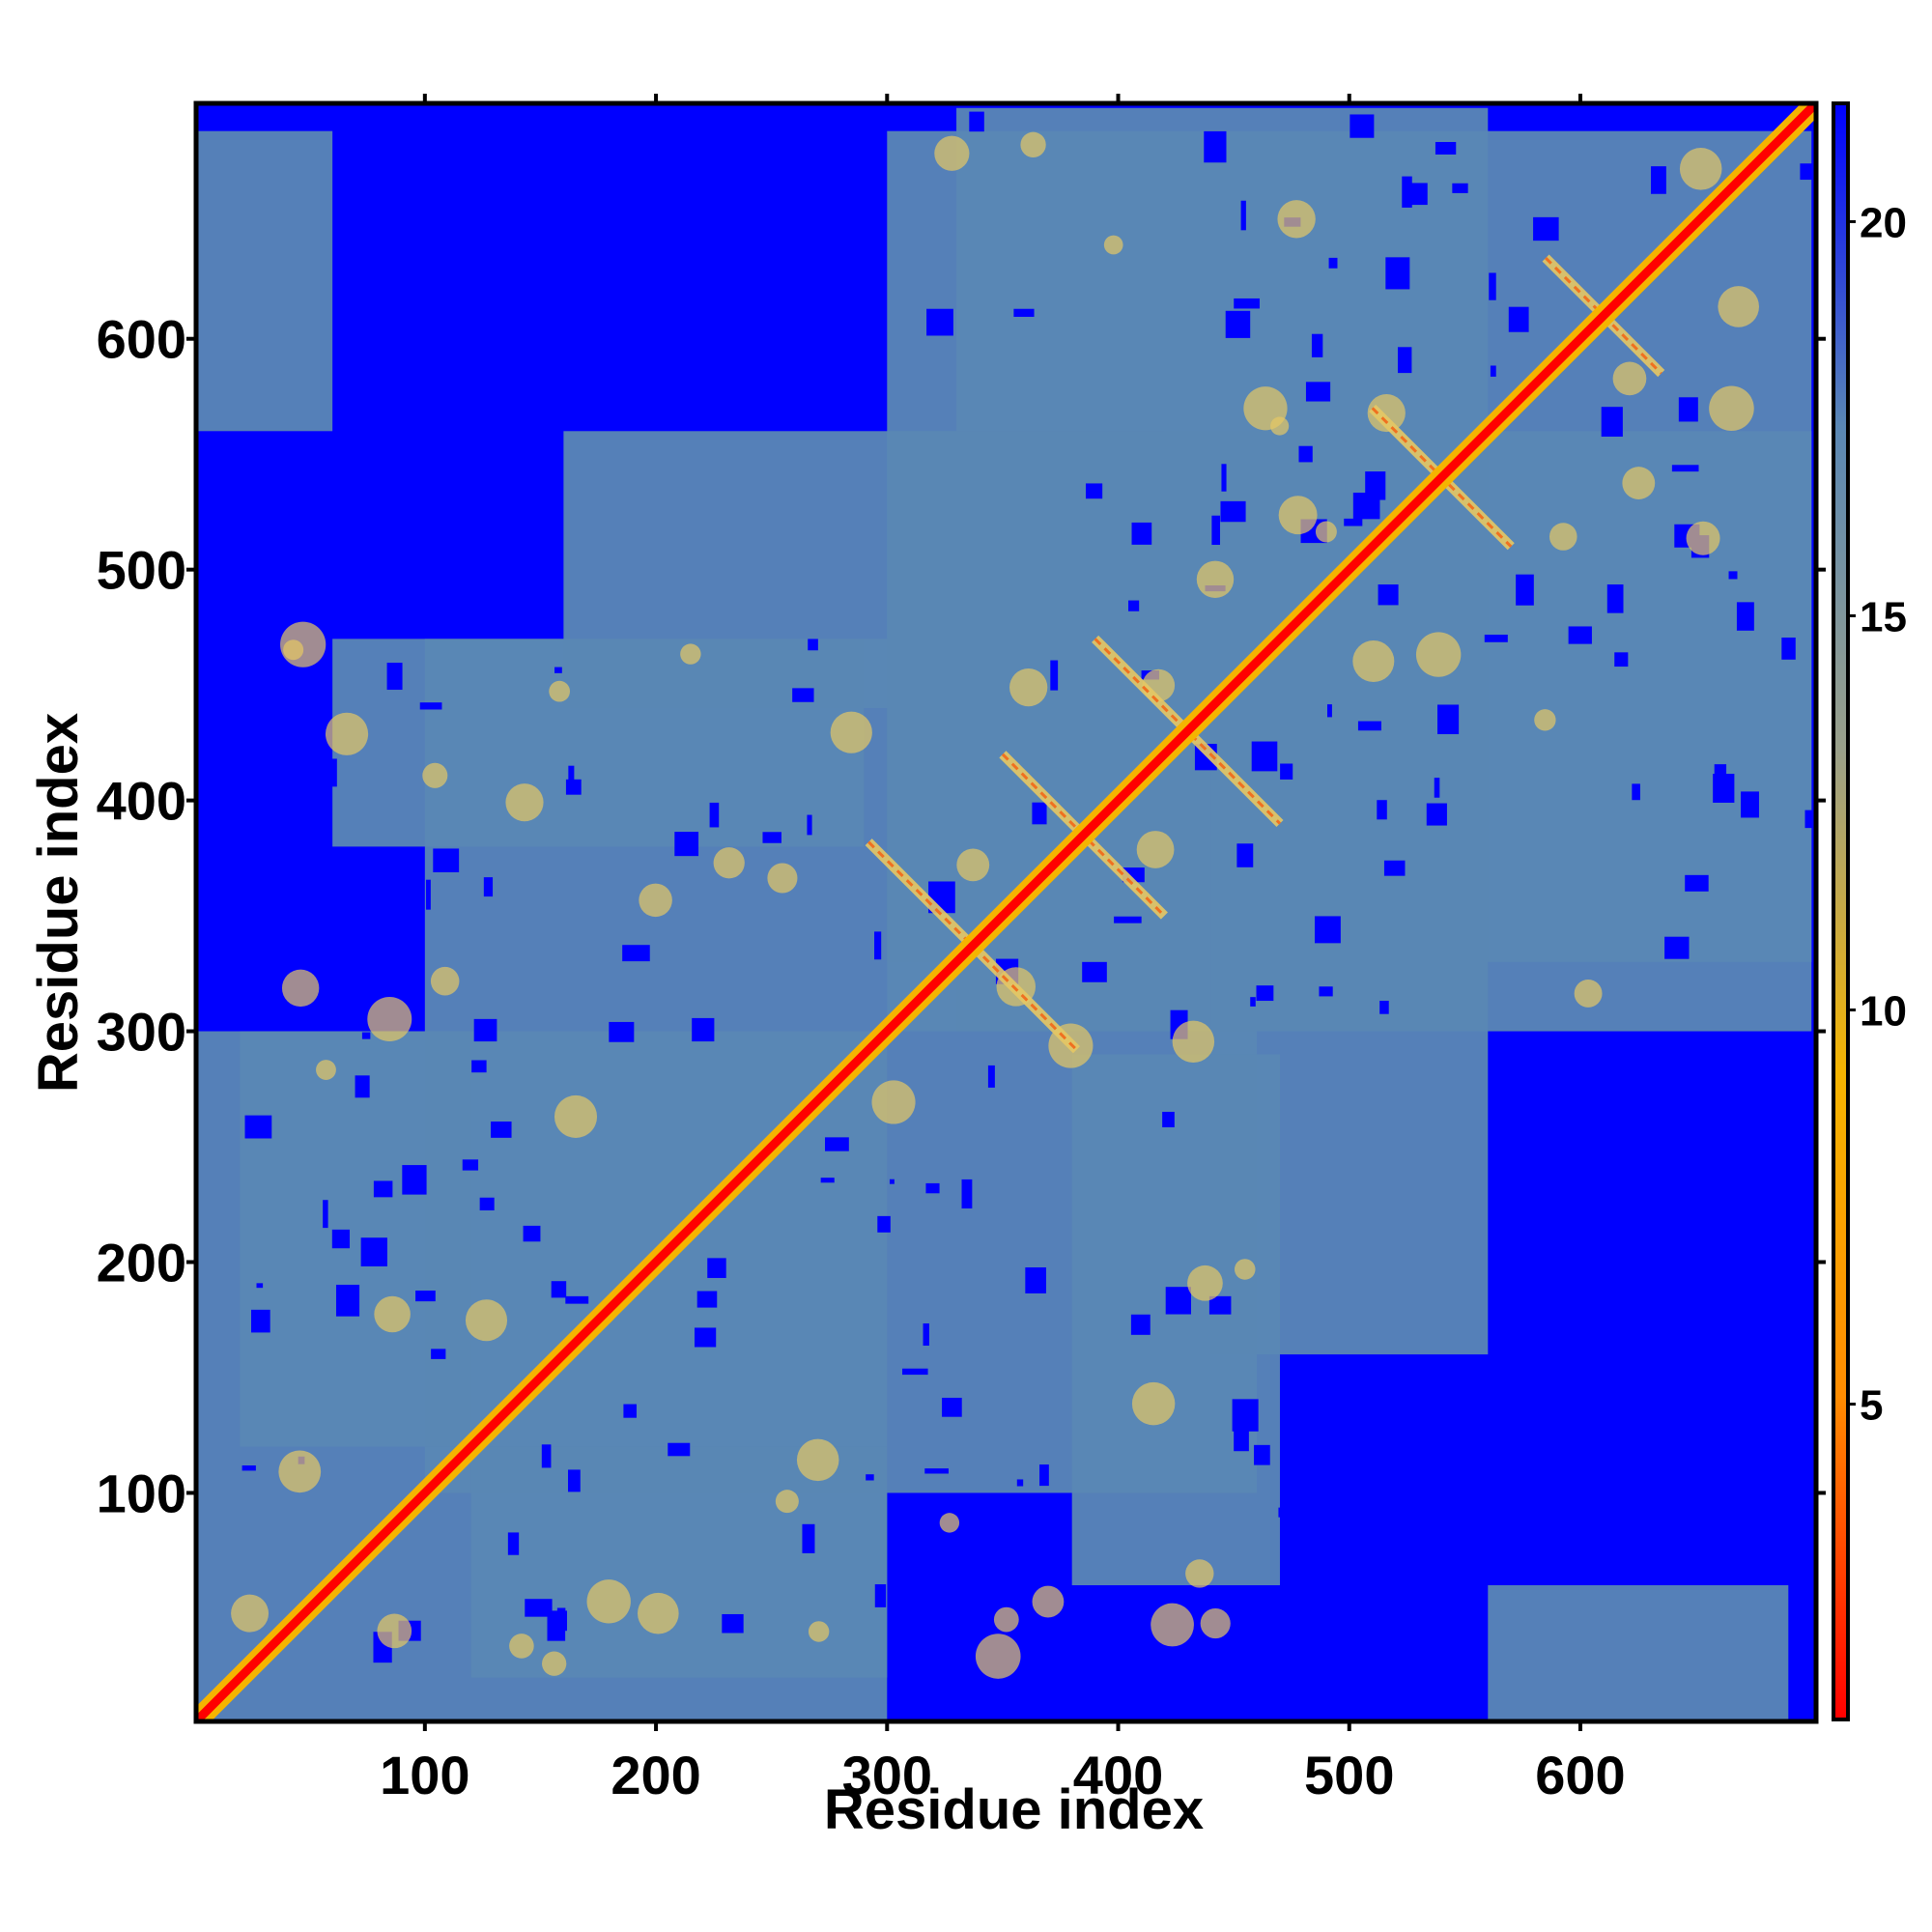  What do you see at coordinates (141, 801) in the screenshot?
I see `y-tick-label: 400` at bounding box center [141, 801].